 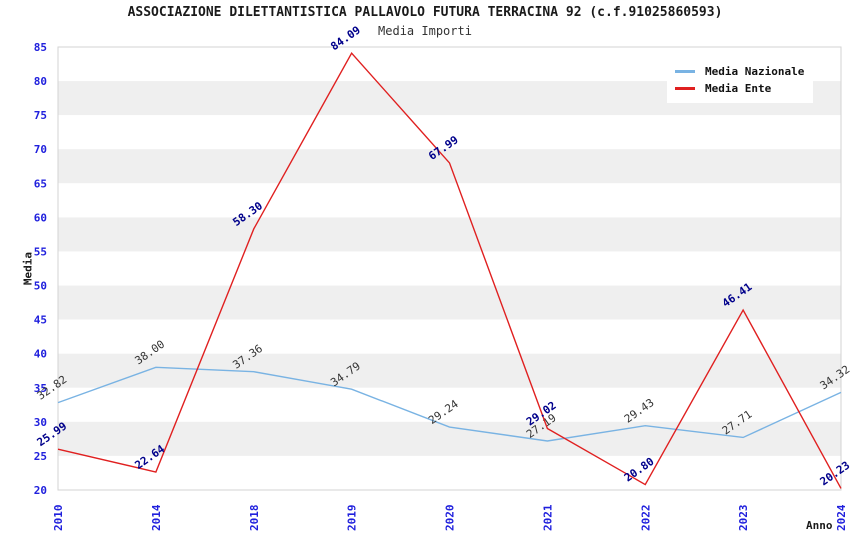 What do you see at coordinates (58, 518) in the screenshot?
I see `x-tick-label: 2010` at bounding box center [58, 518].